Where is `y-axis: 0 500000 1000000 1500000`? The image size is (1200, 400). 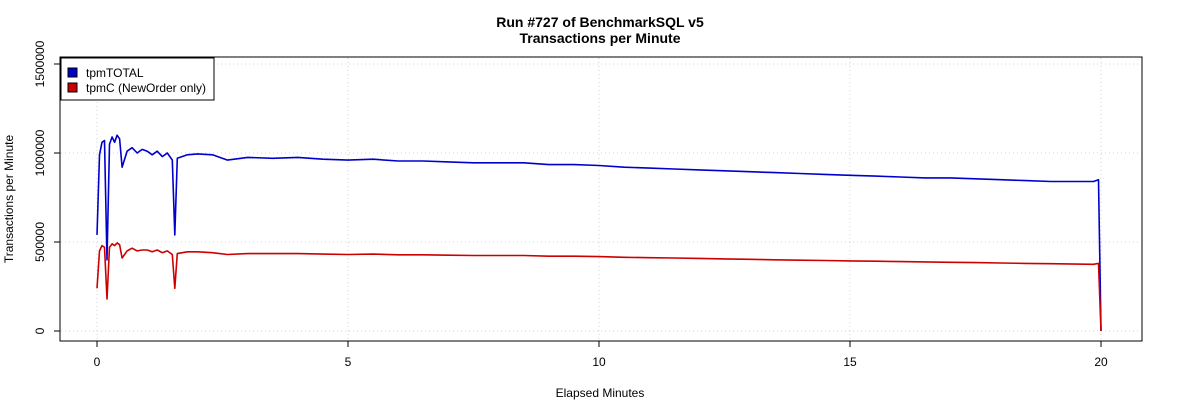
y-axis: 0 500000 1000000 1500000 is located at coordinates (46, 187).